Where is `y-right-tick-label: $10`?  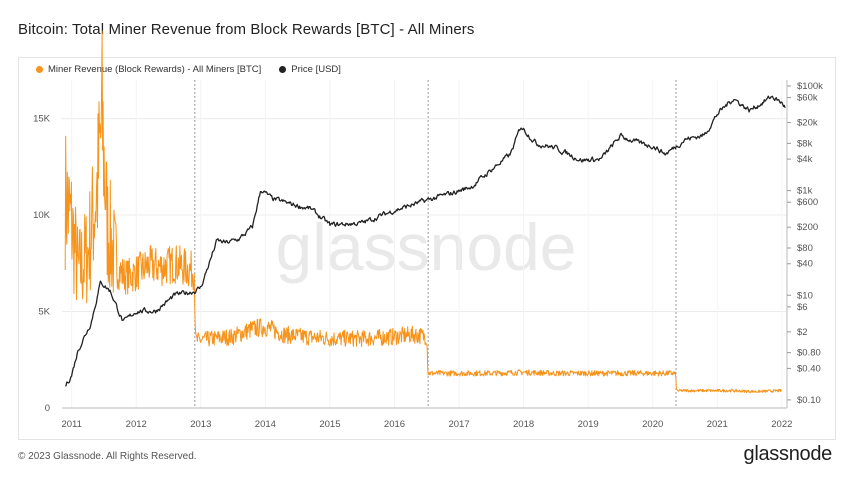 y-right-tick-label: $10 is located at coordinates (805, 295).